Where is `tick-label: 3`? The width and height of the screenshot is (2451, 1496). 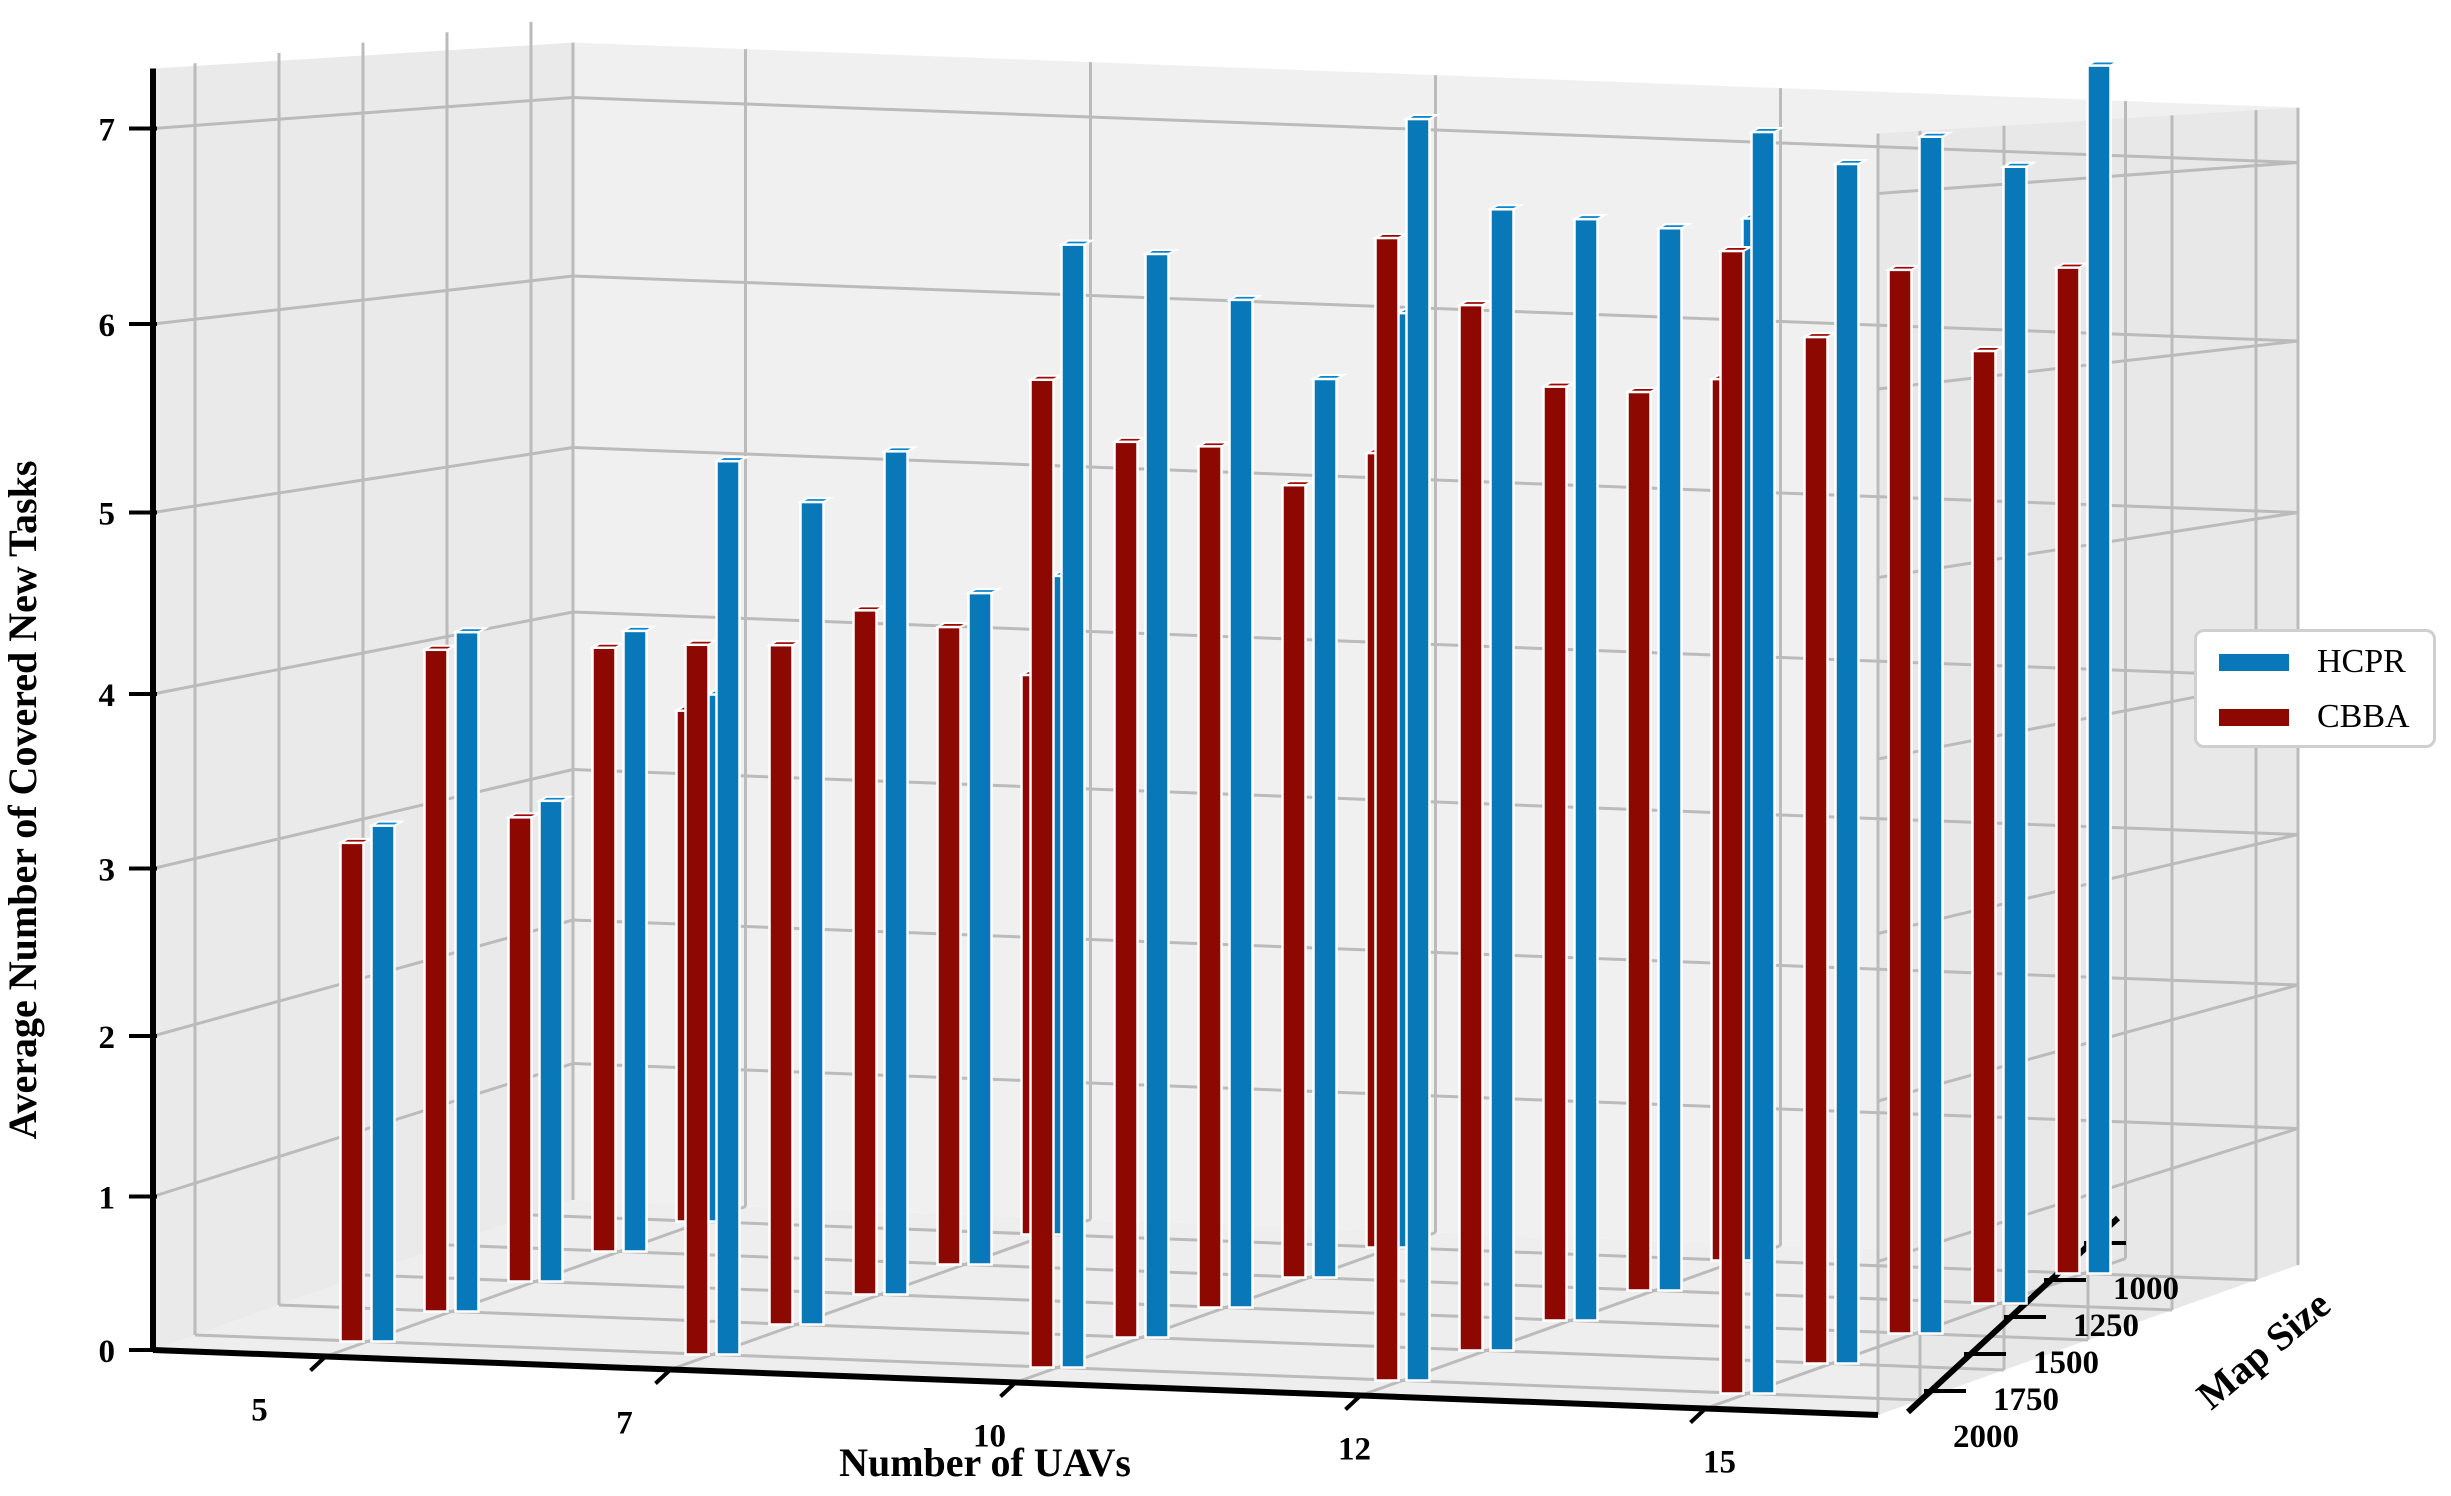
tick-label: 3 is located at coordinates (107, 871).